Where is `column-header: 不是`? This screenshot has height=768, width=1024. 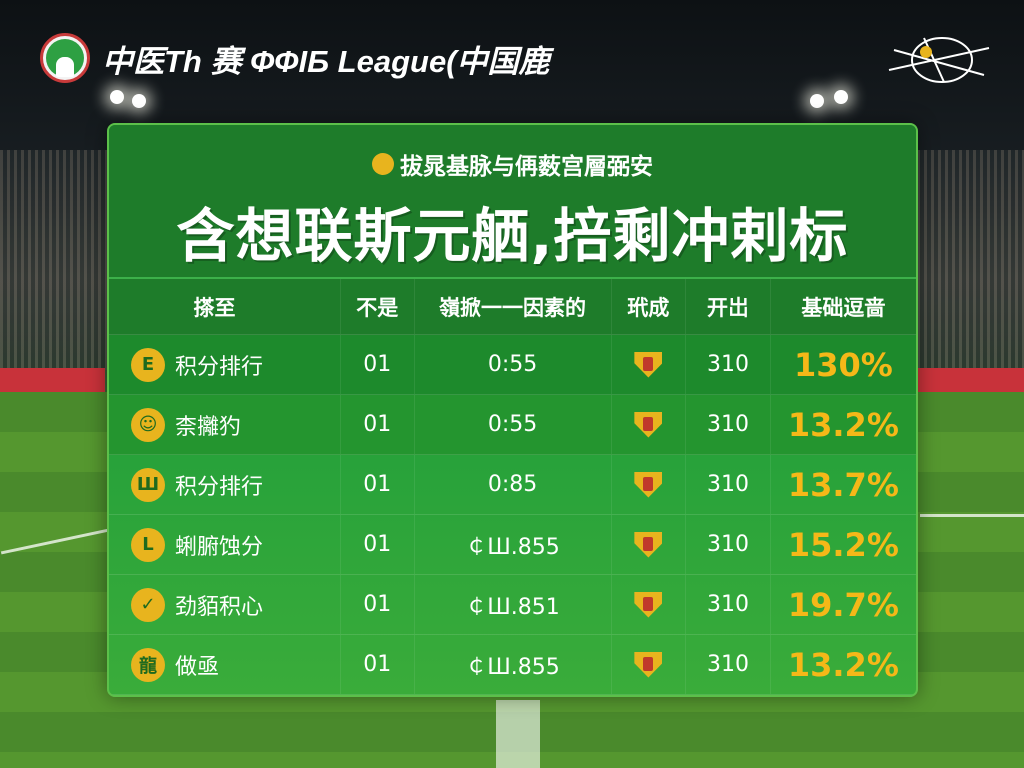 column-header: 不是 is located at coordinates (378, 306).